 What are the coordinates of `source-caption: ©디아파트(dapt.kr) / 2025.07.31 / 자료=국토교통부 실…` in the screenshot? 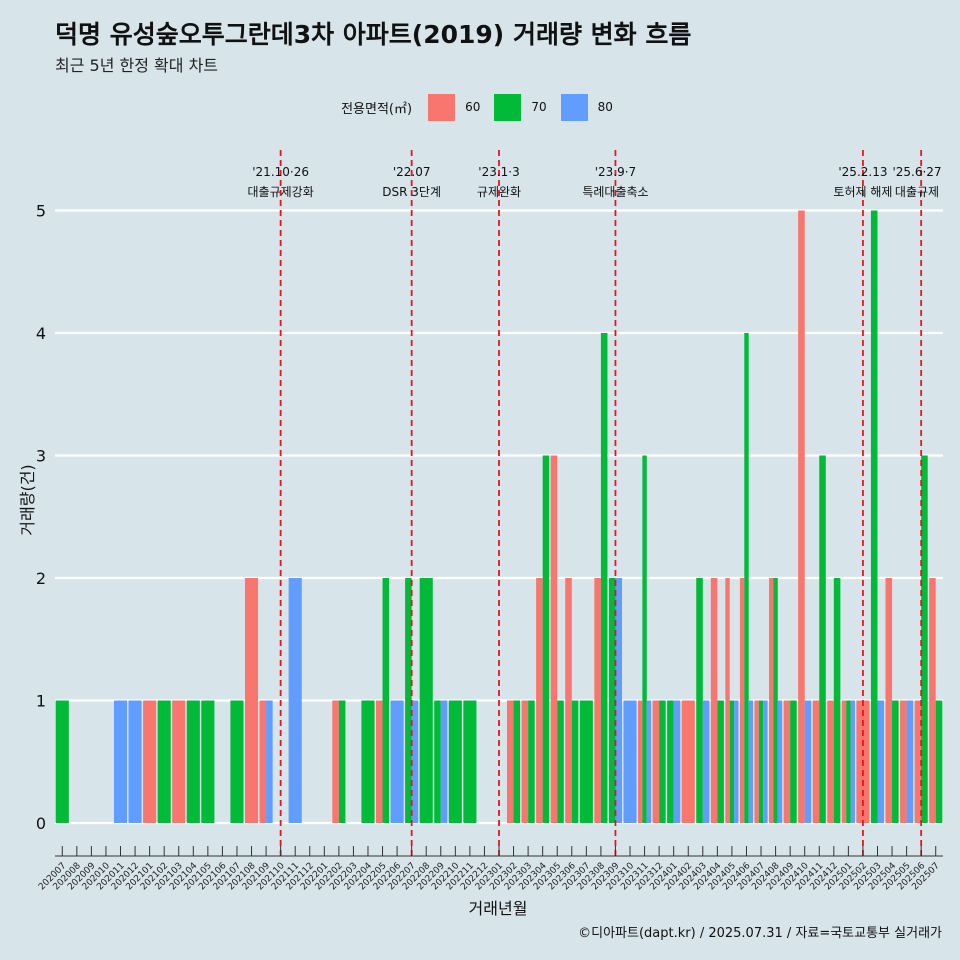 It's located at (760, 933).